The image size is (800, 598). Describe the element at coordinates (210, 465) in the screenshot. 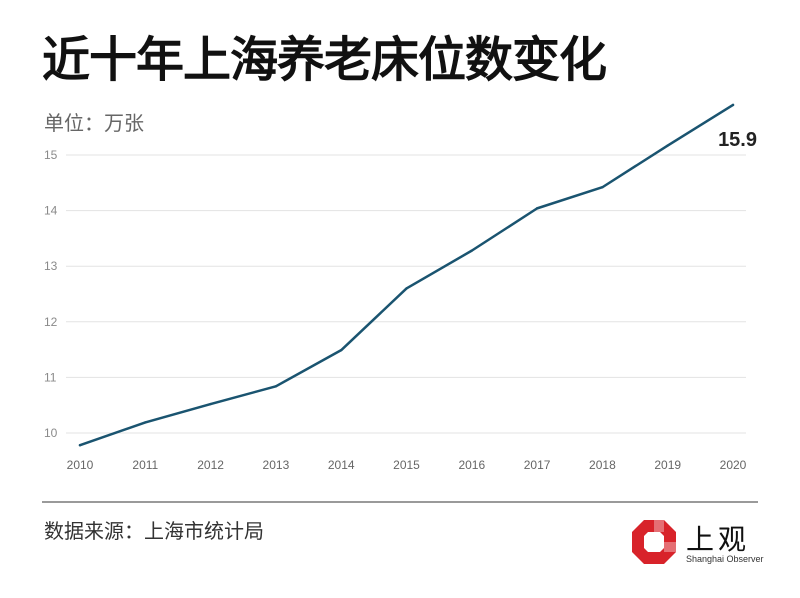

I see `x-tick-label: 2012` at that location.